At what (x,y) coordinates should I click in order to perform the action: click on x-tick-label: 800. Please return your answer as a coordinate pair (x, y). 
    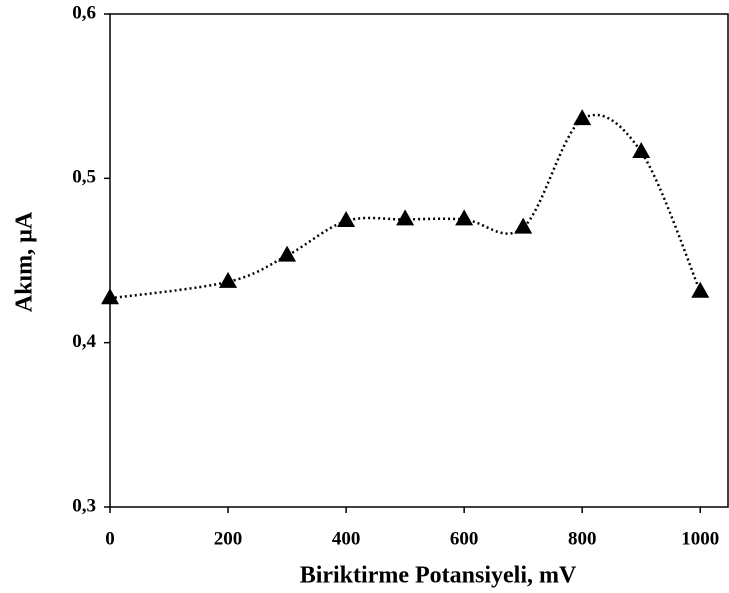
    Looking at the image, I should click on (582, 538).